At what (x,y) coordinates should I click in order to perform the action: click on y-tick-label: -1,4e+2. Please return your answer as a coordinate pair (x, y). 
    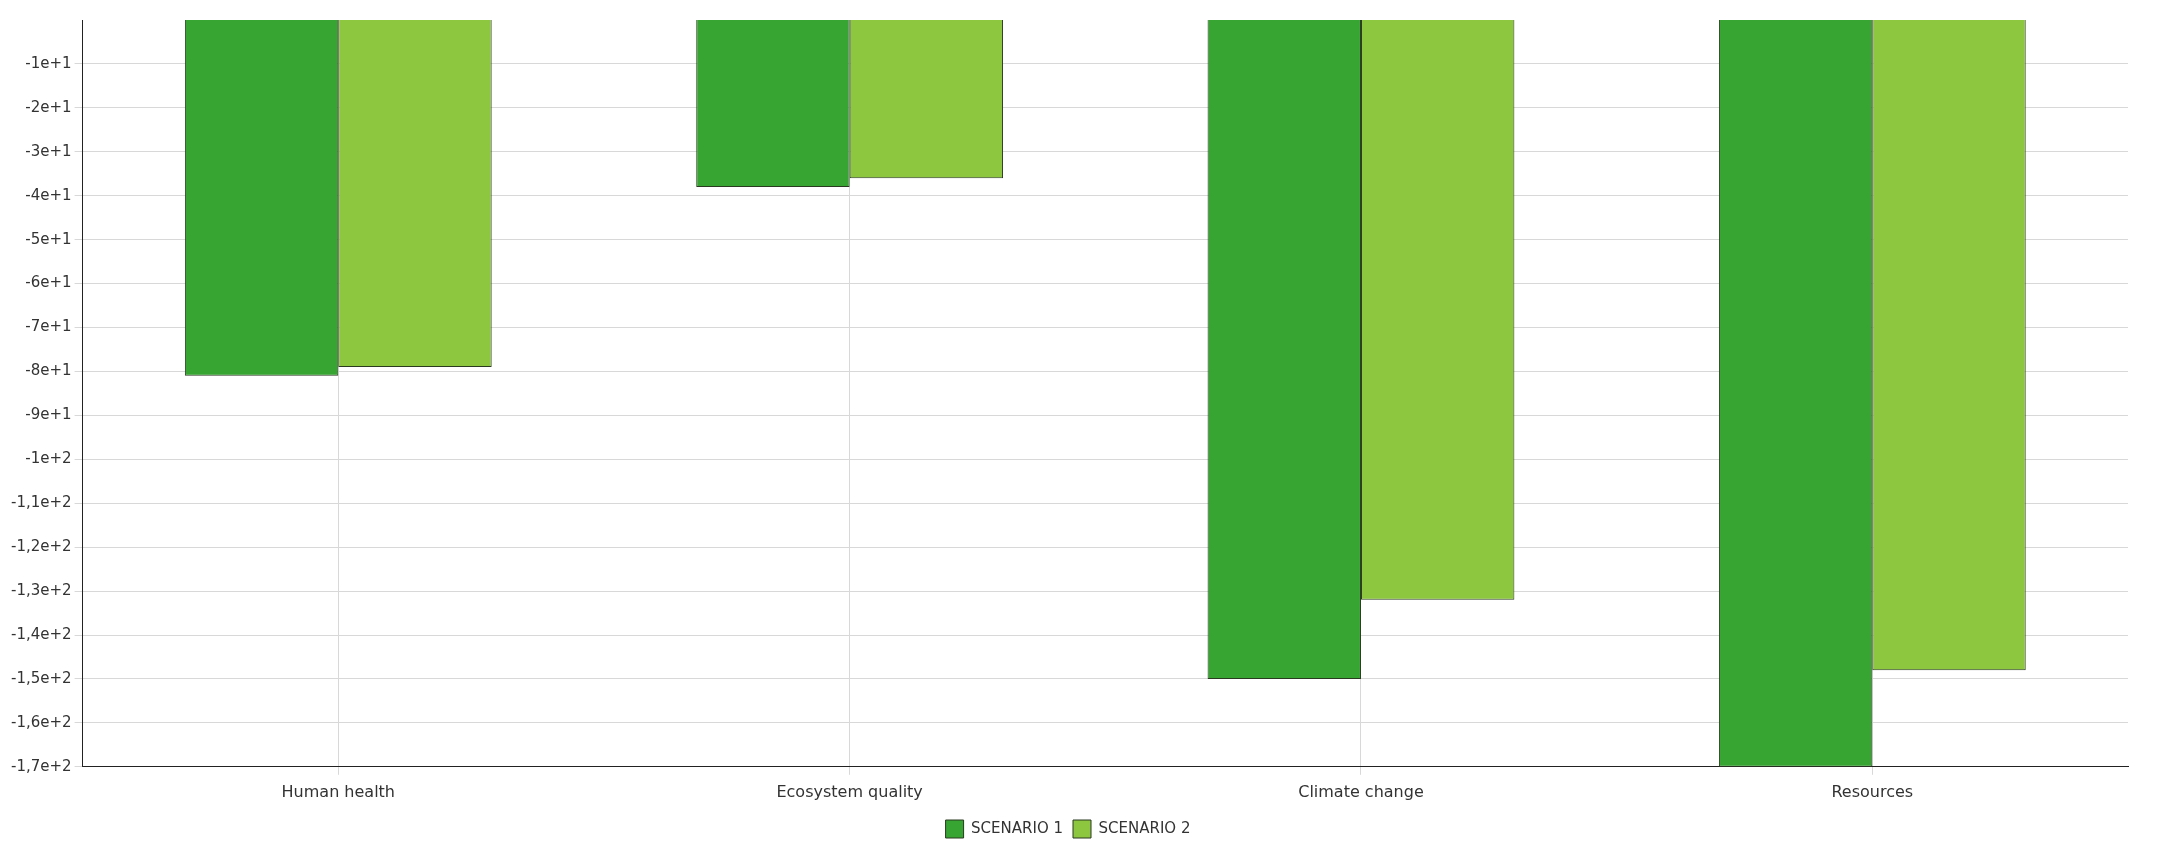
    Looking at the image, I should click on (41, 633).